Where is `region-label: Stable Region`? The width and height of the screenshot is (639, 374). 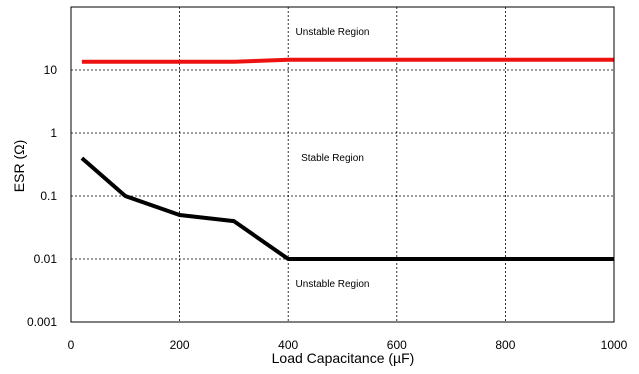 region-label: Stable Region is located at coordinates (332, 158).